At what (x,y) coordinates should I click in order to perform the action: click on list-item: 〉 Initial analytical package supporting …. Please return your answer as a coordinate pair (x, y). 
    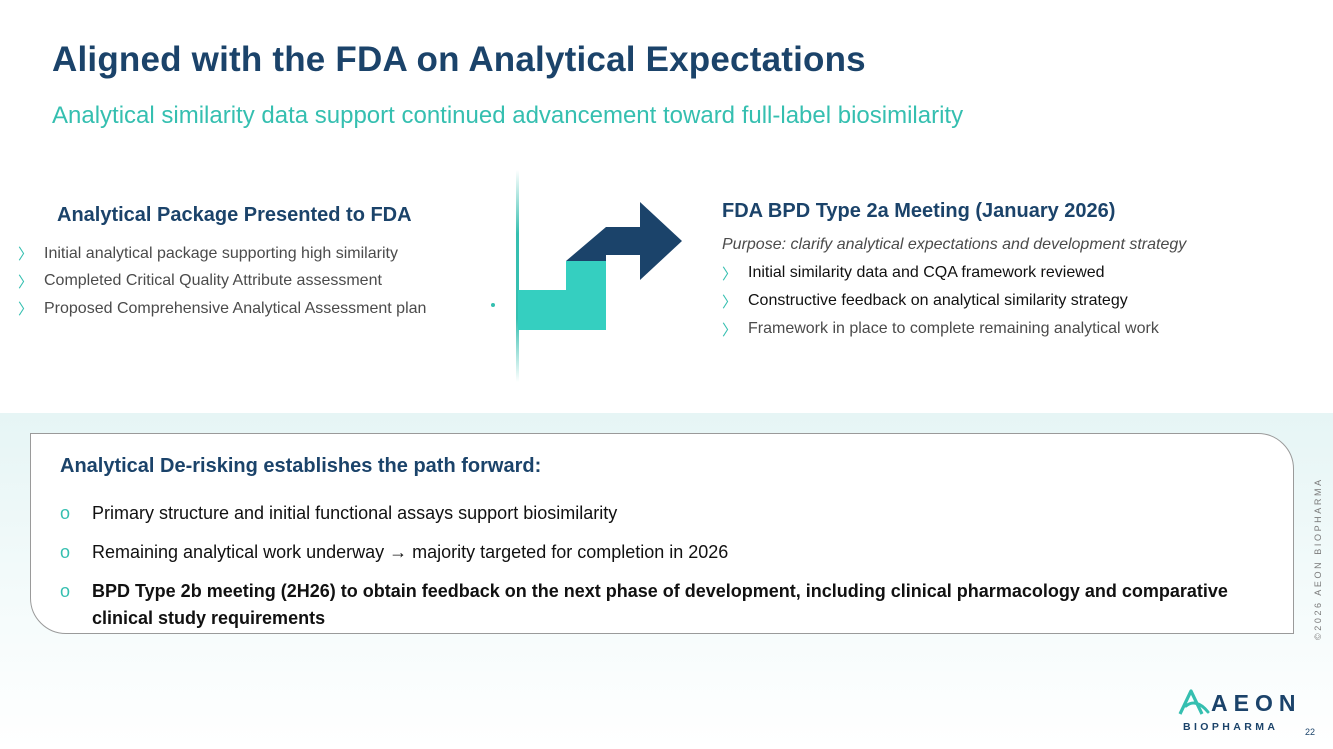
    Looking at the image, I should click on (222, 254).